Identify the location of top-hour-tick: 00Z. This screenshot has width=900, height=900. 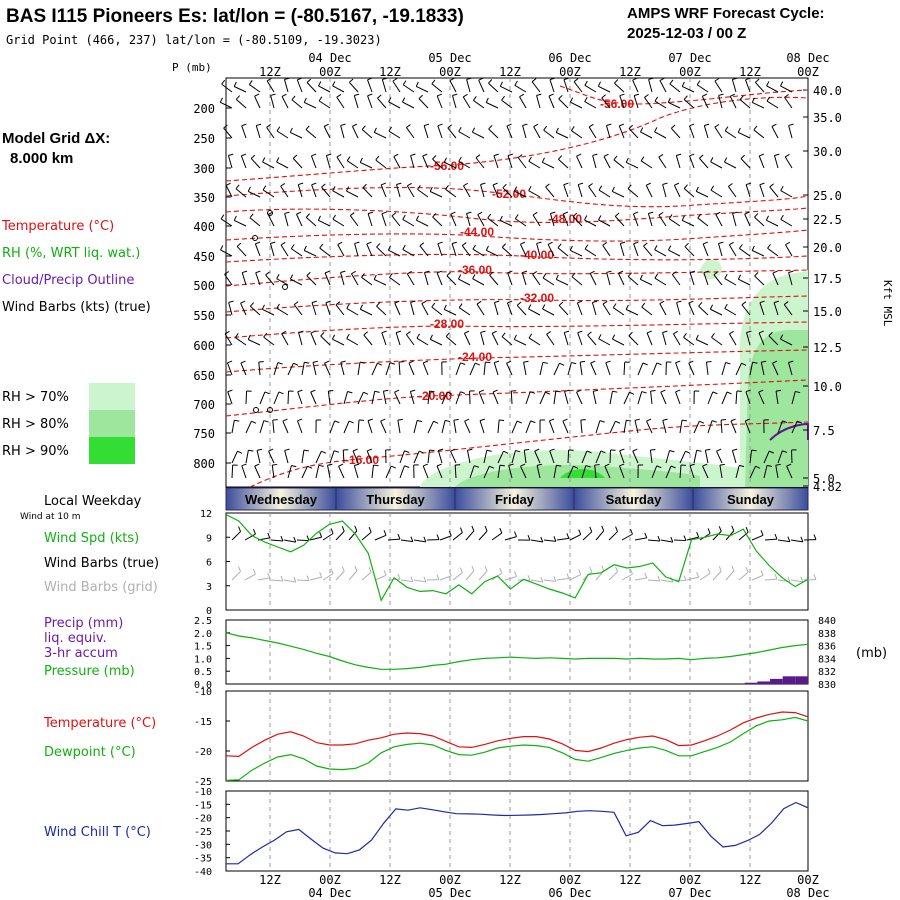
(450, 72).